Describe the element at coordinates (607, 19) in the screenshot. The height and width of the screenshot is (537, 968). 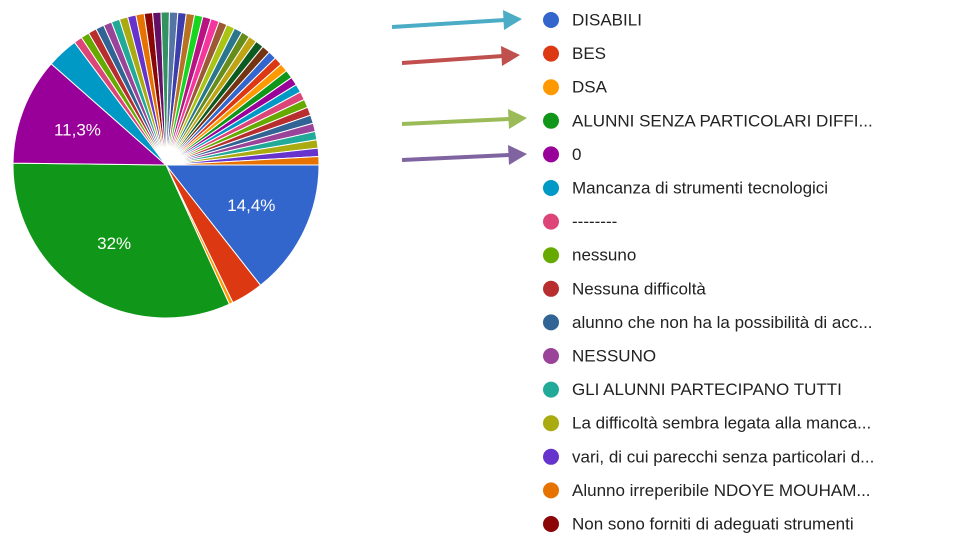
I see `legend-label: DISABILI` at that location.